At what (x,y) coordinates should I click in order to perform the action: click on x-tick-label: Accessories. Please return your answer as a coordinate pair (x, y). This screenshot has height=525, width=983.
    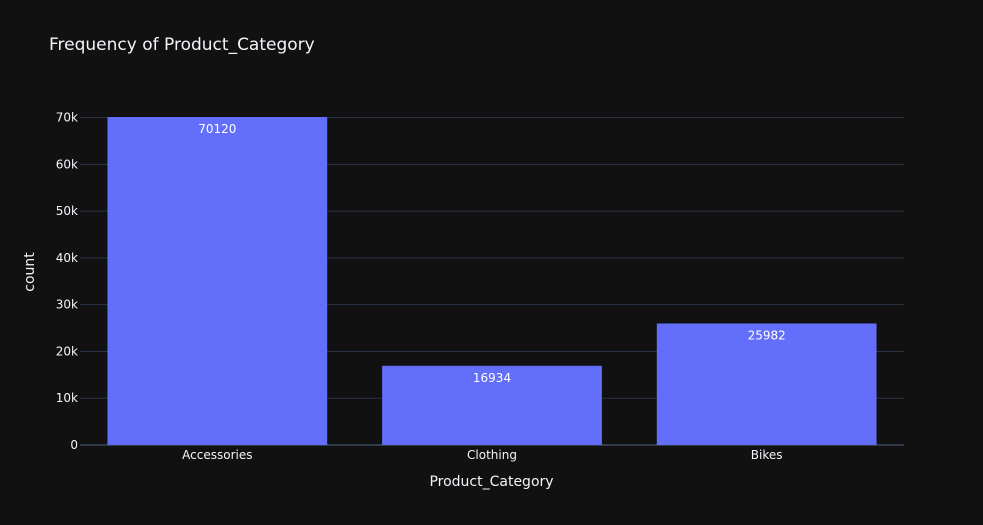
    Looking at the image, I should click on (217, 455).